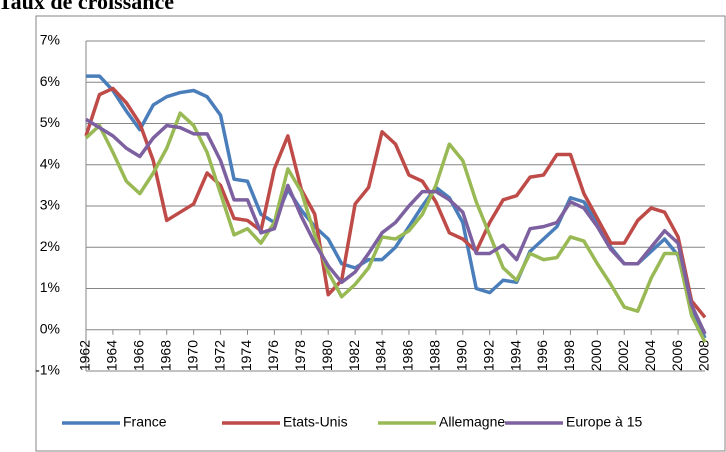 This screenshot has width=726, height=452. What do you see at coordinates (192, 355) in the screenshot?
I see `x-tick-label: 1970` at bounding box center [192, 355].